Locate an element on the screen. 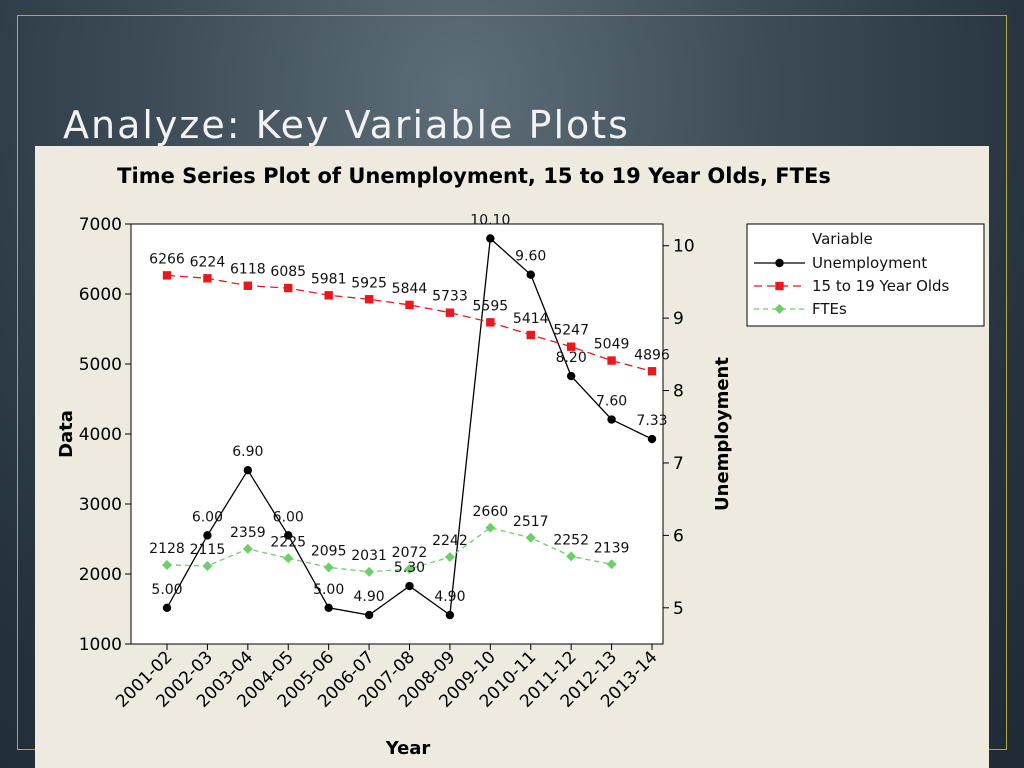  legend-title: Variable is located at coordinates (842, 239).